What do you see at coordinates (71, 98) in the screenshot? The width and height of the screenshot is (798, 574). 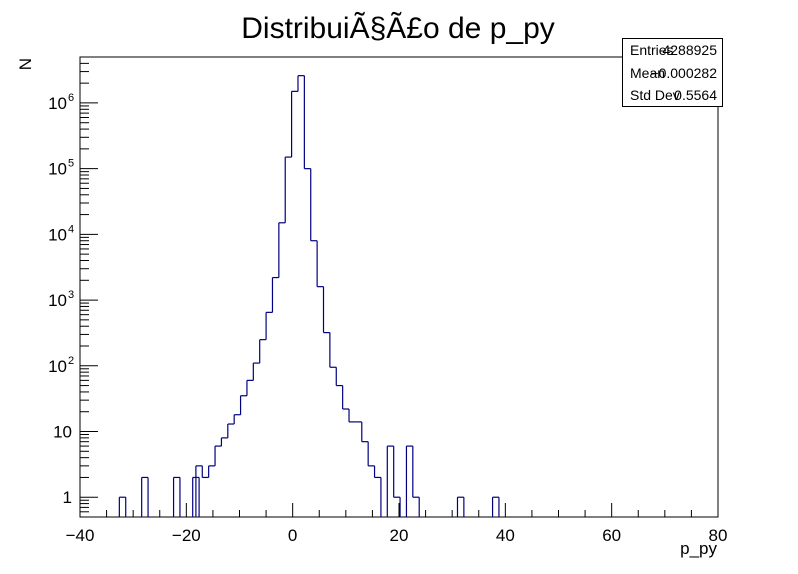 I see `y-tick-exponent: 6` at bounding box center [71, 98].